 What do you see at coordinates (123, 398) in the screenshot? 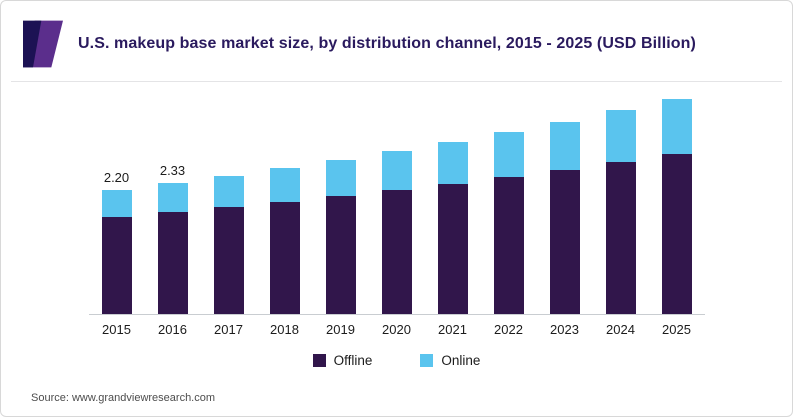
I see `source-text: Source: www.grandviewresearch.com` at bounding box center [123, 398].